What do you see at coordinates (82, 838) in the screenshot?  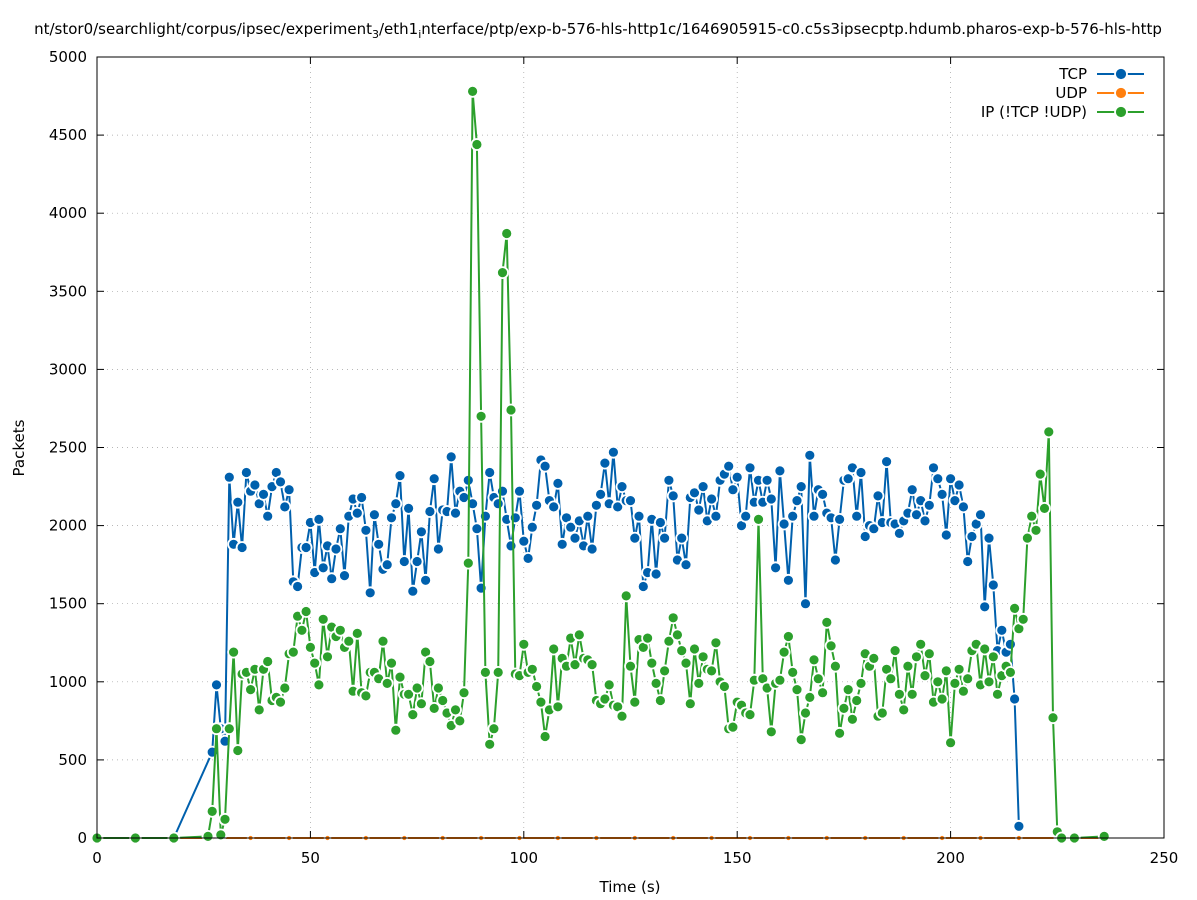 I see `y-tick-label: 0` at bounding box center [82, 838].